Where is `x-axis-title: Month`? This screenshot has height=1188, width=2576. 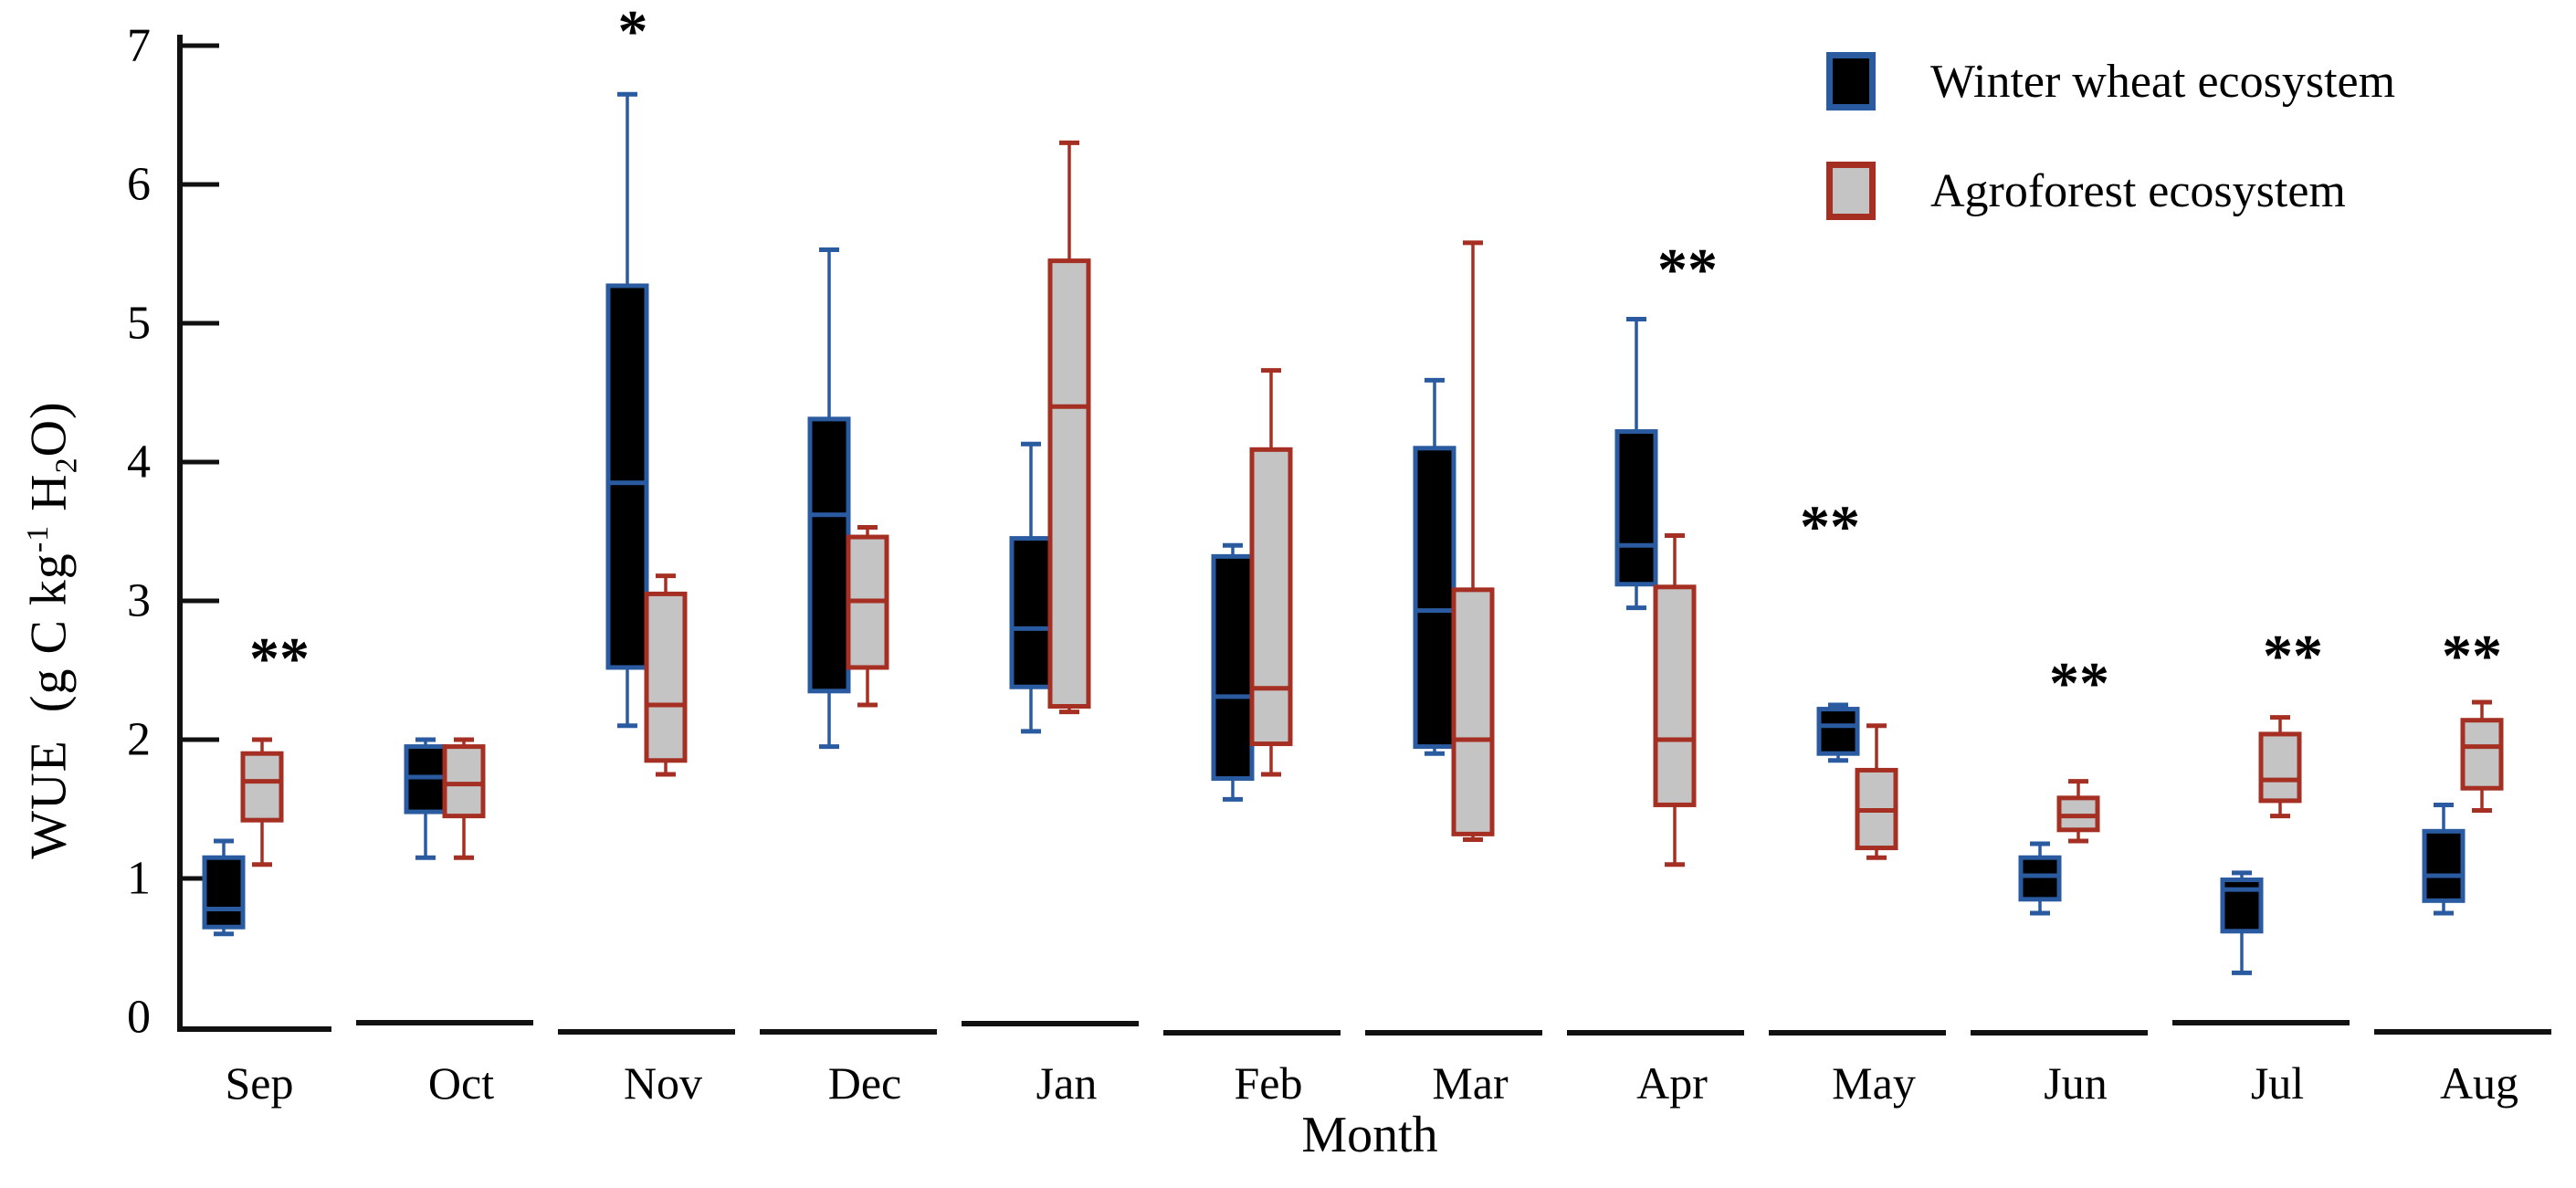 x-axis-title: Month is located at coordinates (1369, 1135).